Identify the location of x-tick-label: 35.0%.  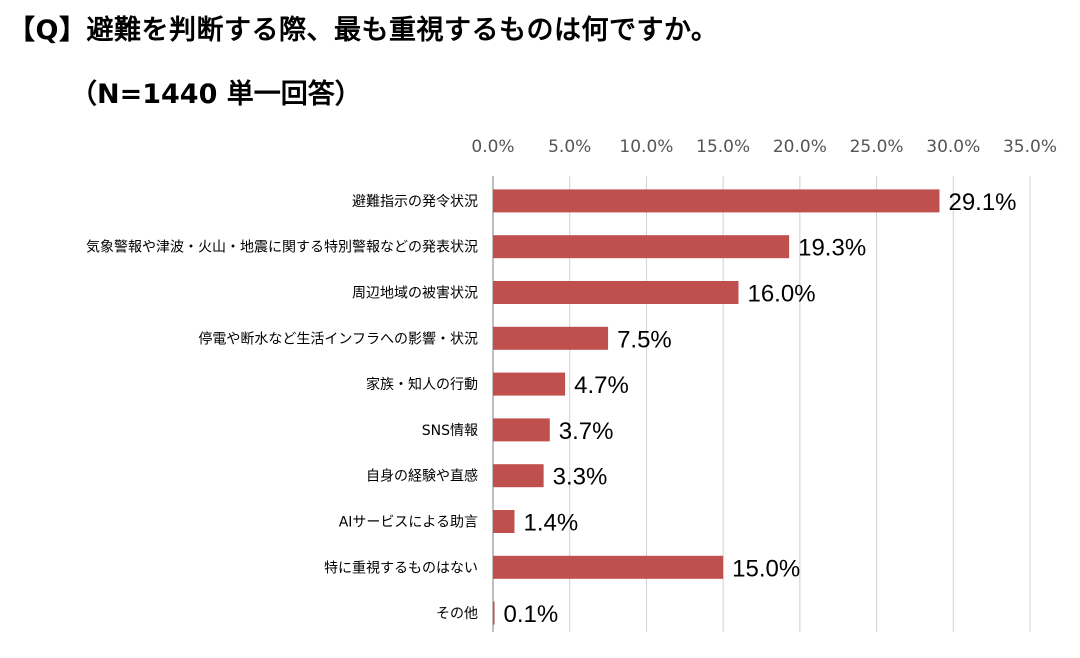
(1030, 147).